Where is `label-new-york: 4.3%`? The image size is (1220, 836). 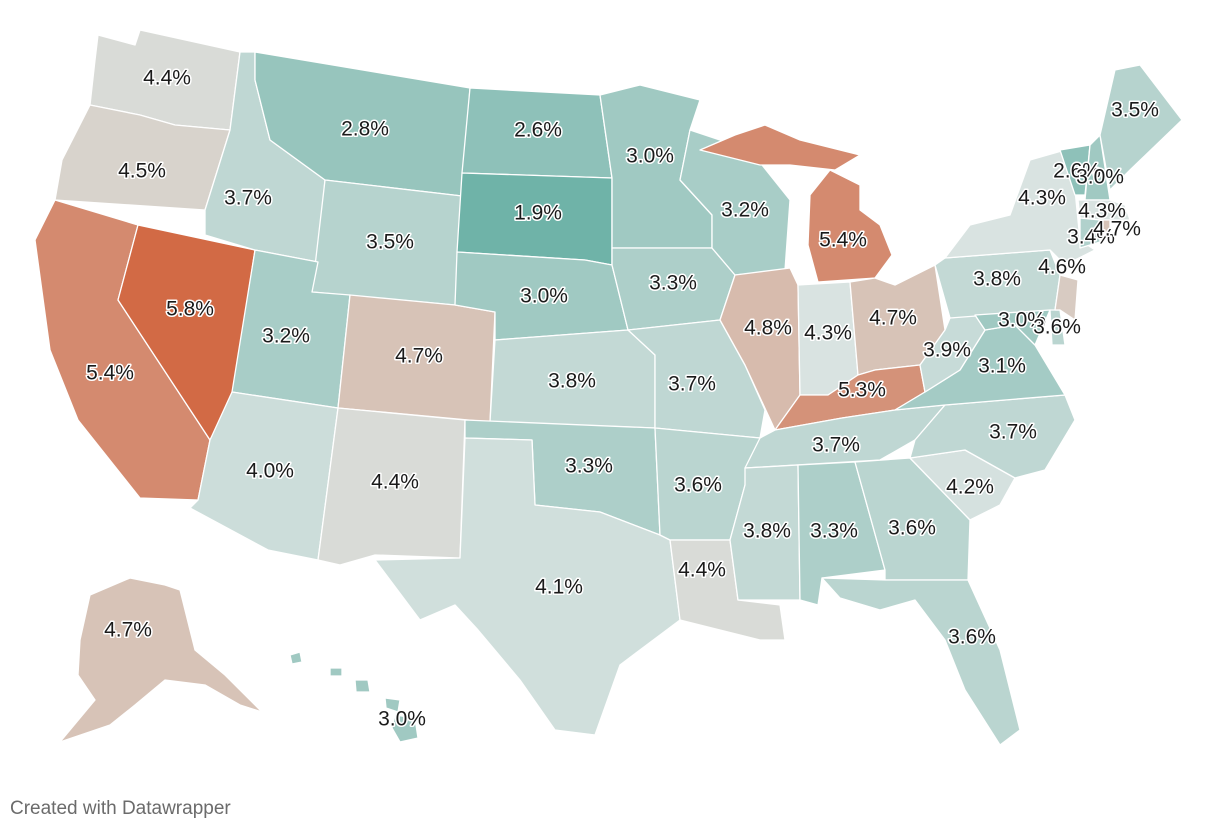
label-new-york: 4.3% is located at coordinates (1042, 198).